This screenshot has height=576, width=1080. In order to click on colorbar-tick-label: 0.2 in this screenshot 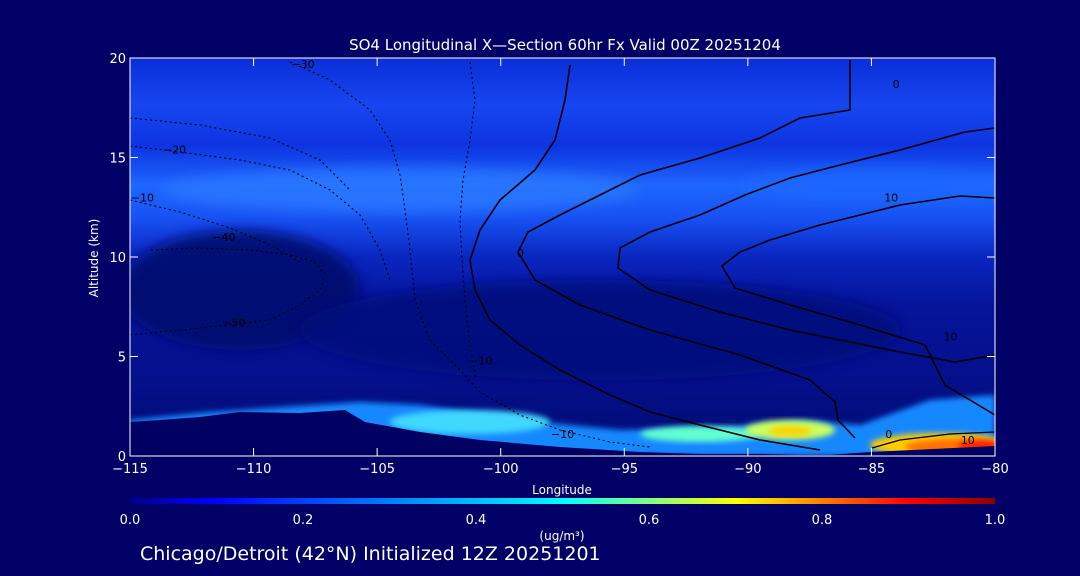, I will do `click(303, 520)`.